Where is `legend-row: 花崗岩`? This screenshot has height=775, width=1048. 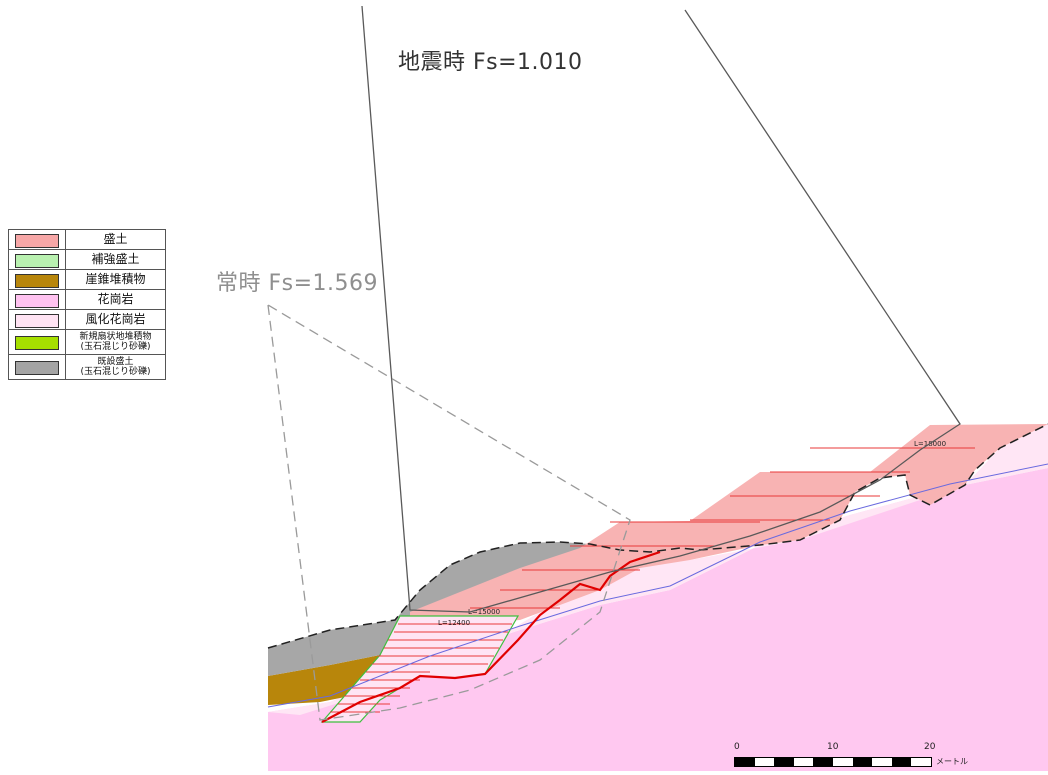 legend-row: 花崗岩 is located at coordinates (87, 299).